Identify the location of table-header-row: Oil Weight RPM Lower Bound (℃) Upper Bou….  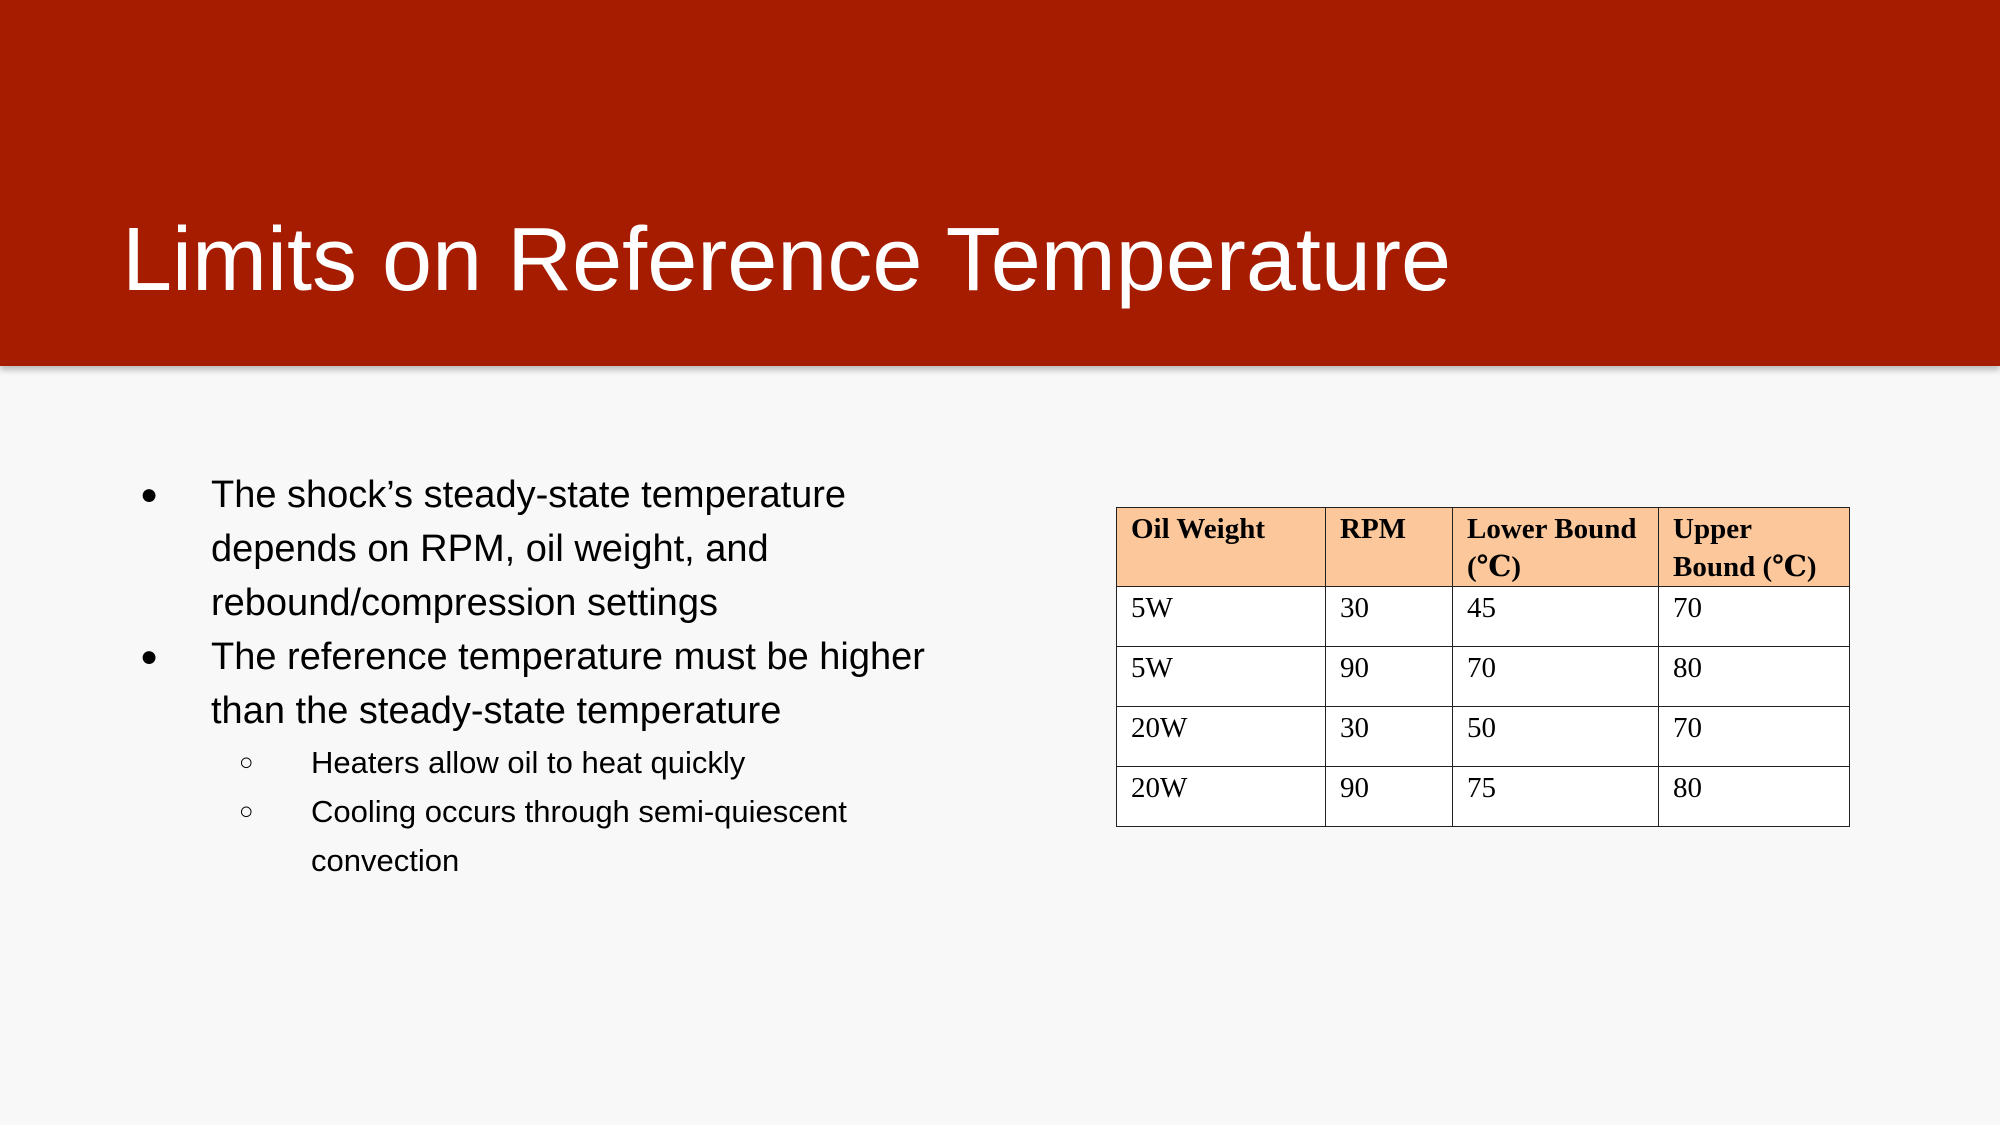
(1483, 547).